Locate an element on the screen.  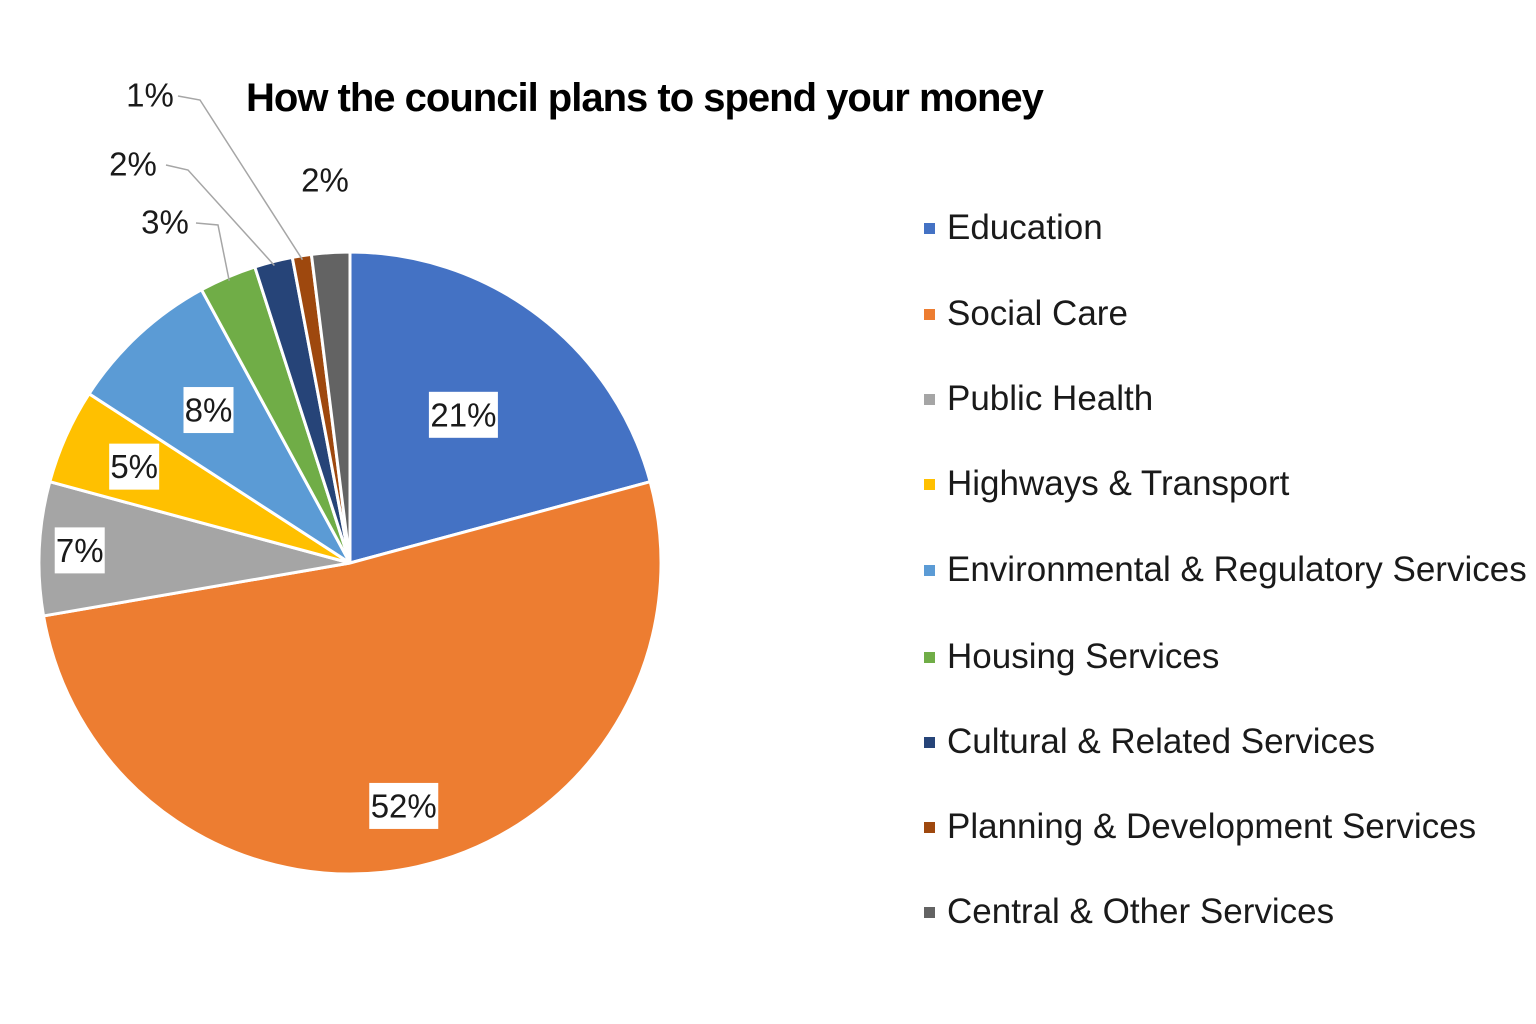
legend-item-cultural-and-related-services: Cultural & Related Services is located at coordinates (1149, 742).